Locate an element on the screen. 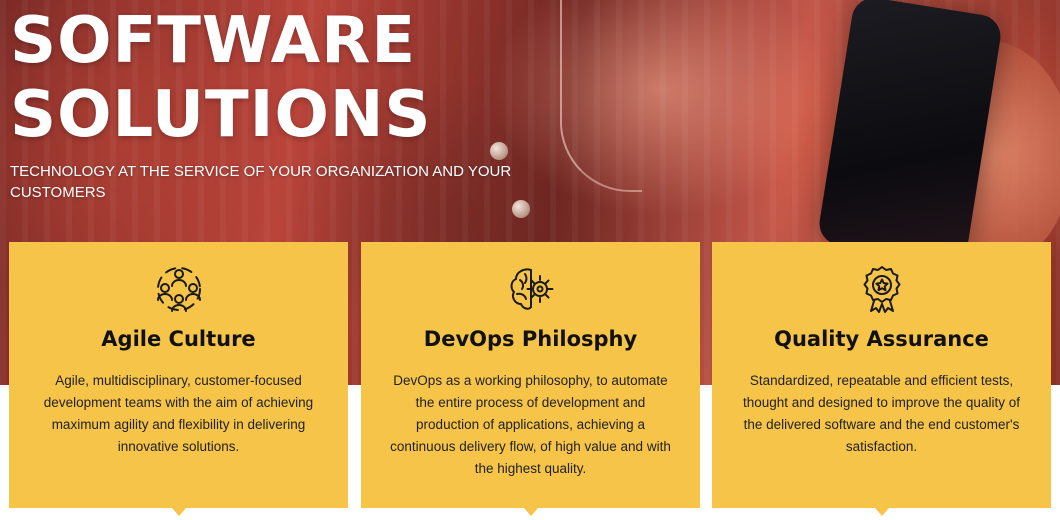  page-title-line-1: SOFTWARE is located at coordinates (213, 41).